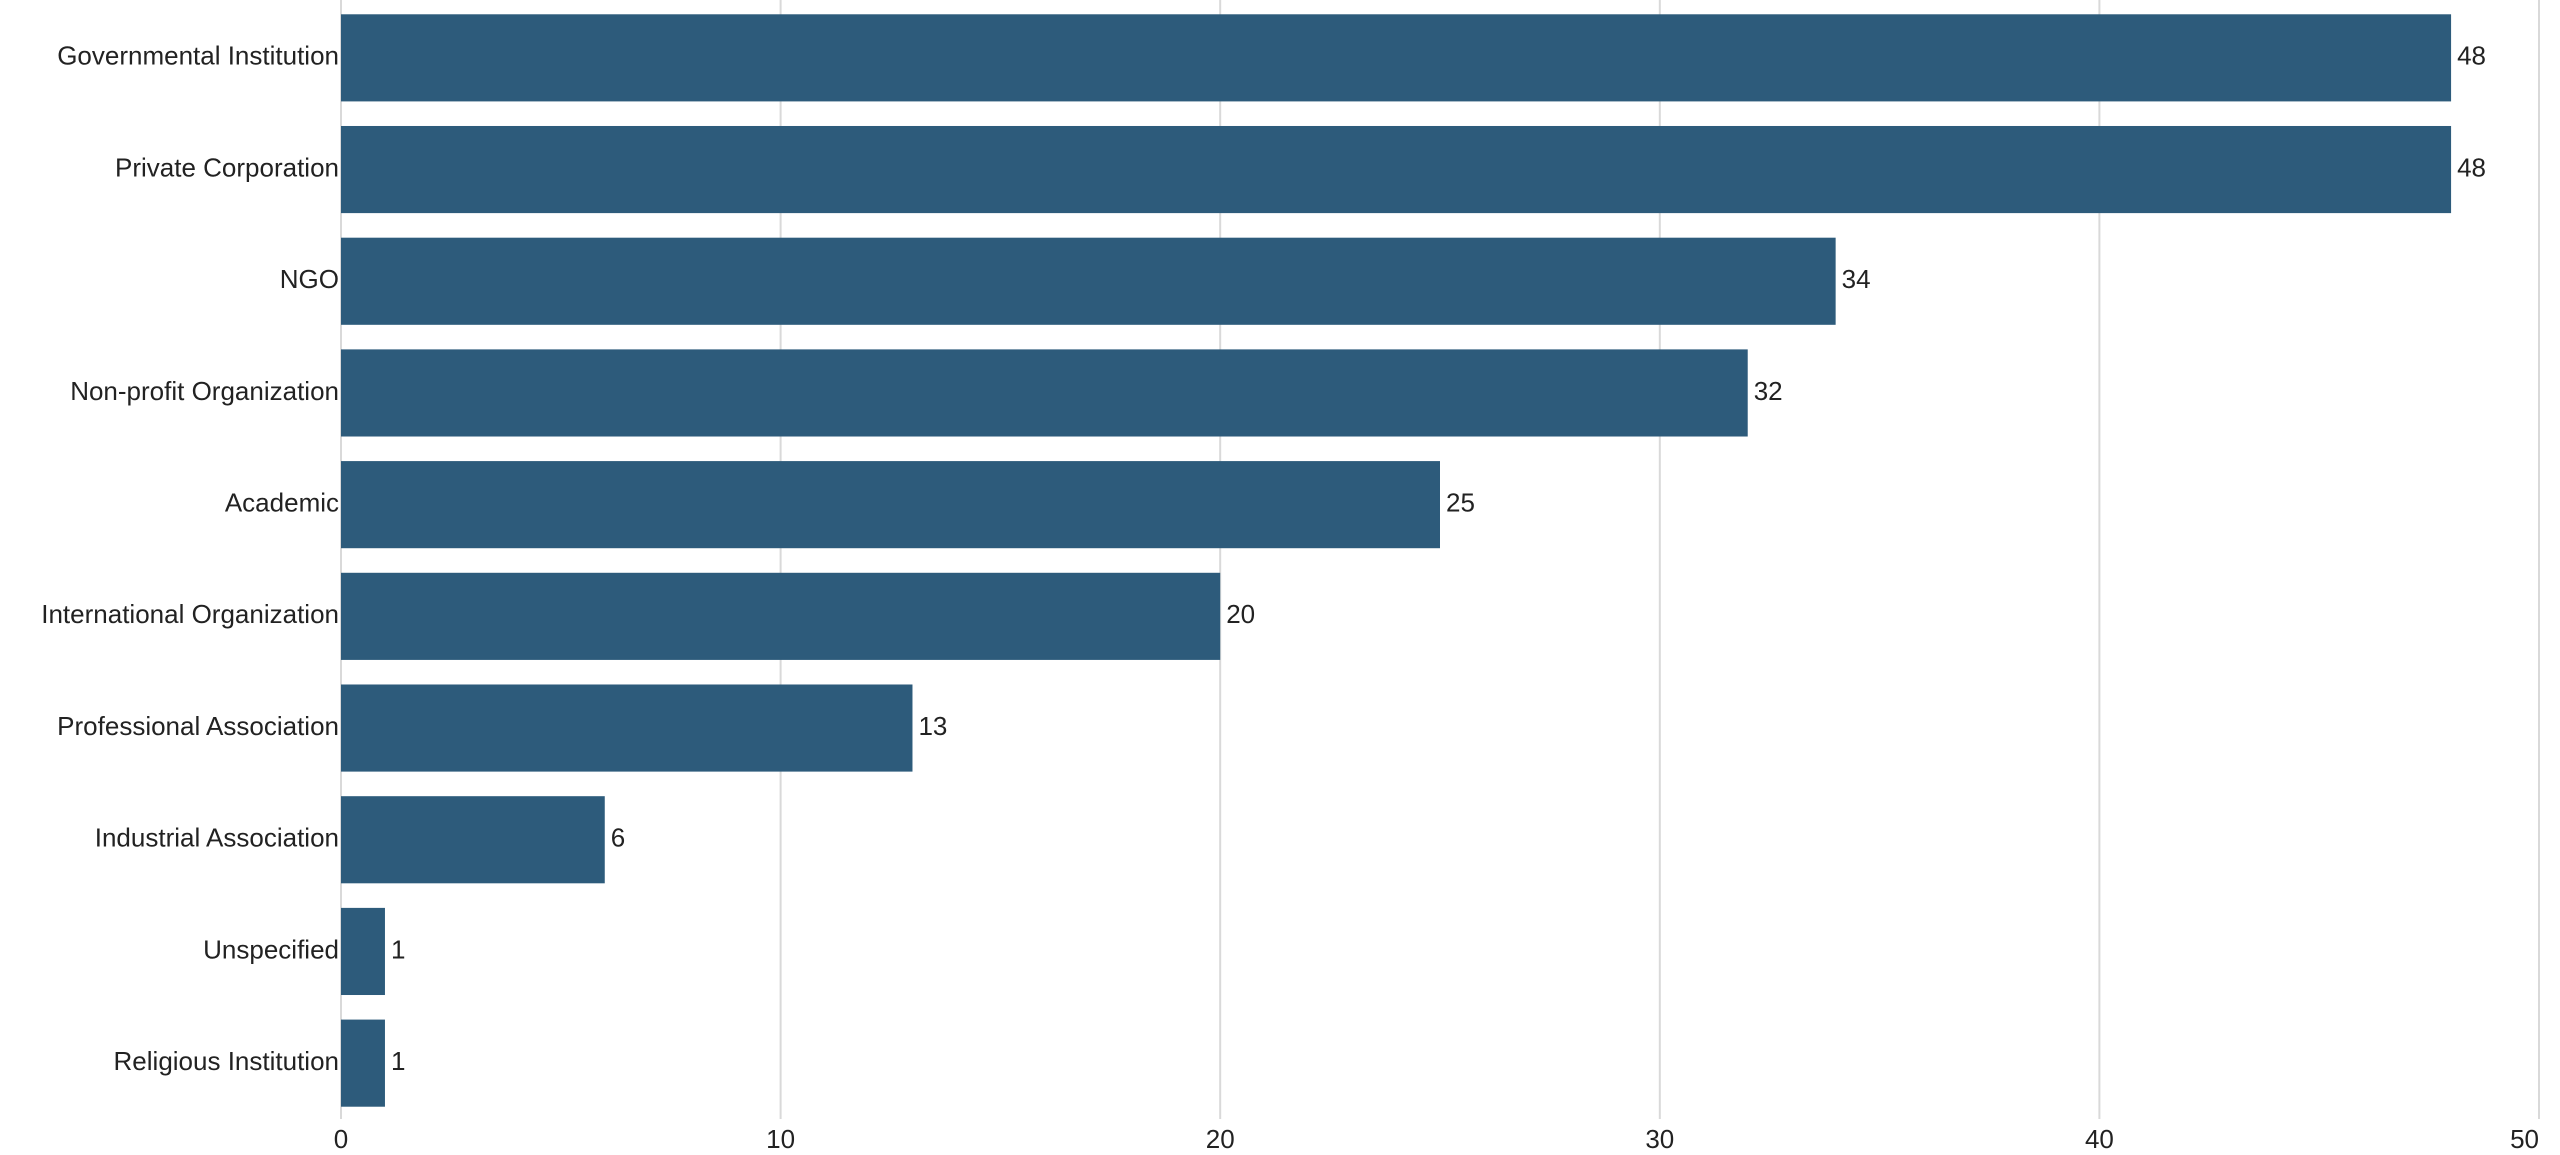  What do you see at coordinates (618, 838) in the screenshot?
I see `value-label: 6` at bounding box center [618, 838].